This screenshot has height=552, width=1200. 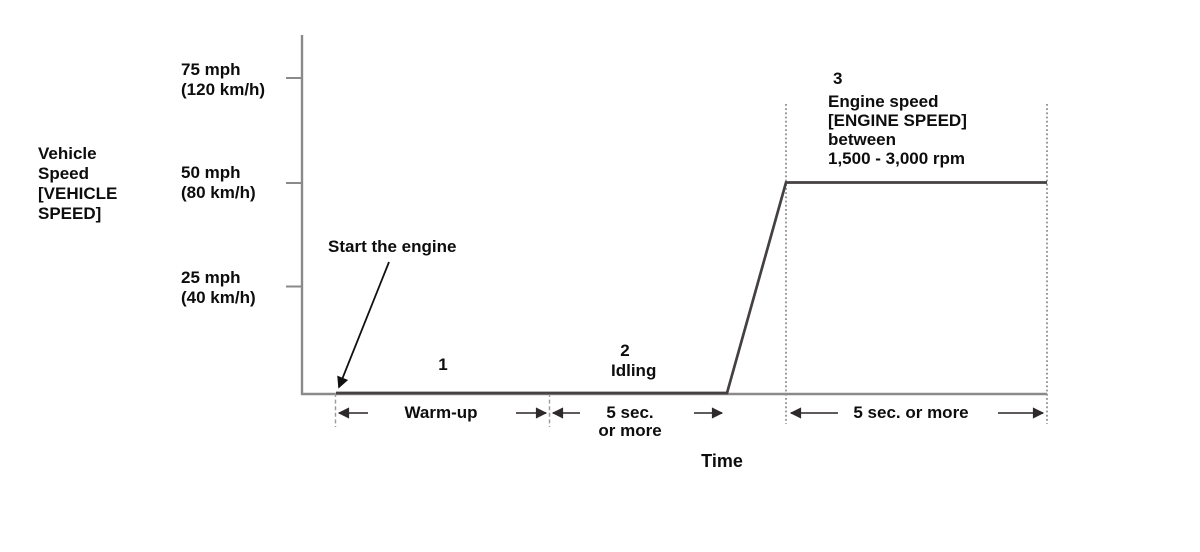 I want to click on x-axis-title: Time, so click(x=722, y=461).